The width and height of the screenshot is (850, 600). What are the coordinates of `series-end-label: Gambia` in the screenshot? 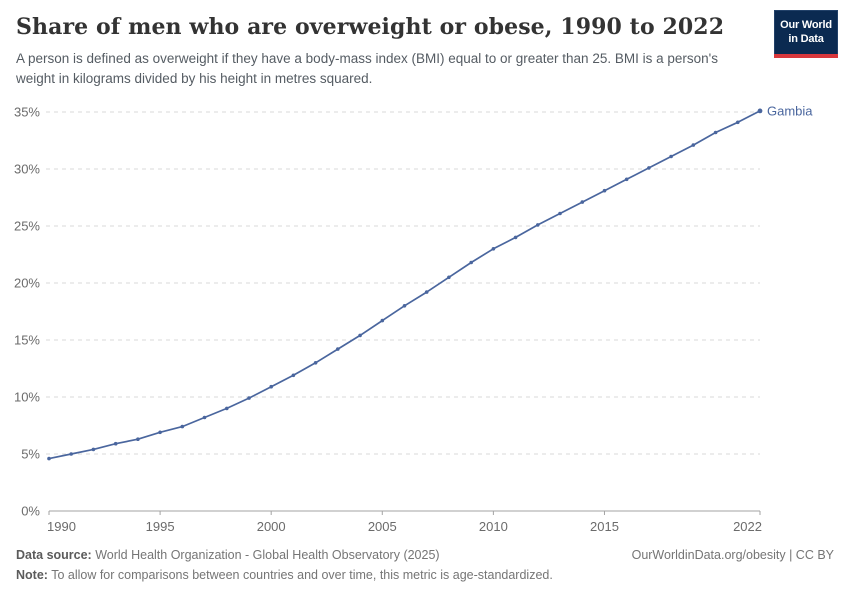 It's located at (790, 110).